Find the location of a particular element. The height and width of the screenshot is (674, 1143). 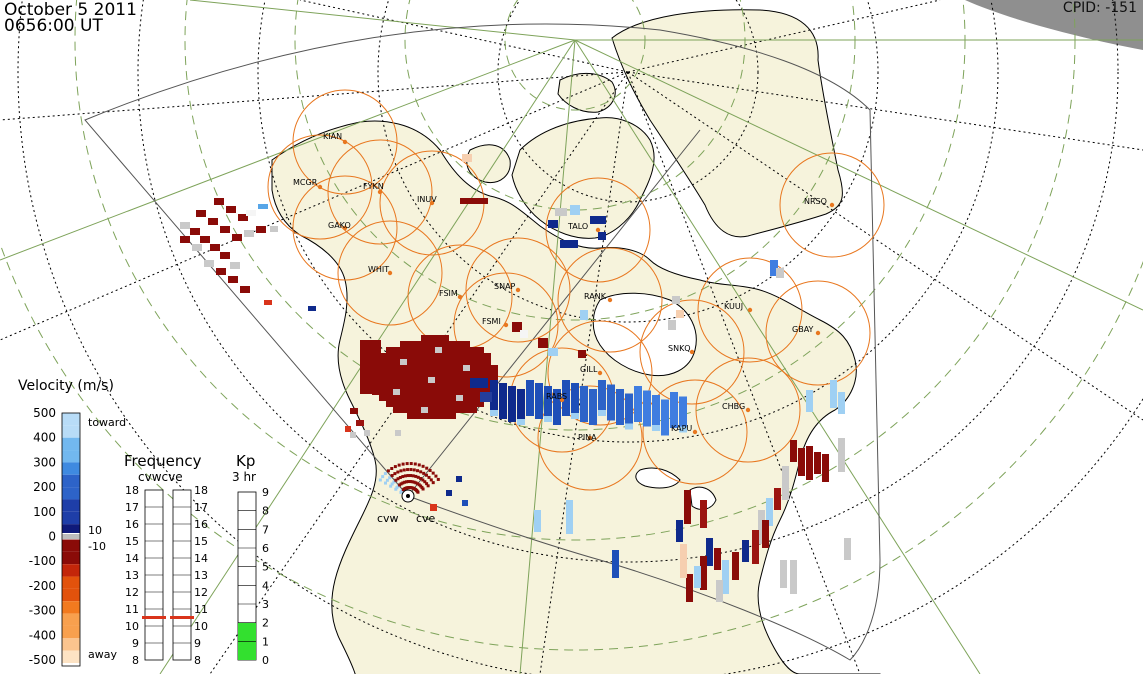

frequency-tick-left: 17 is located at coordinates (132, 507).